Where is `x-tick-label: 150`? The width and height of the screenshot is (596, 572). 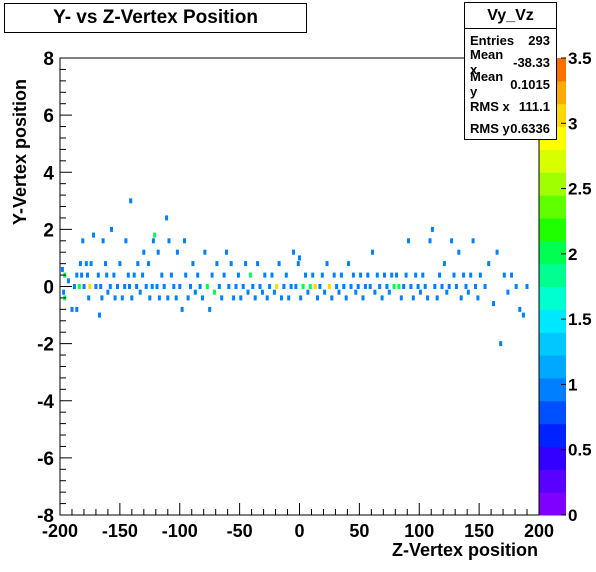 x-tick-label: 150 is located at coordinates (479, 531).